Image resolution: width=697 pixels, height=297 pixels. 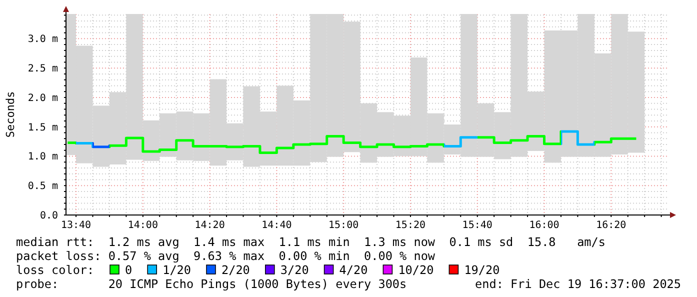 What do you see at coordinates (353, 270) in the screenshot?
I see `legend-label: 4/20` at bounding box center [353, 270].